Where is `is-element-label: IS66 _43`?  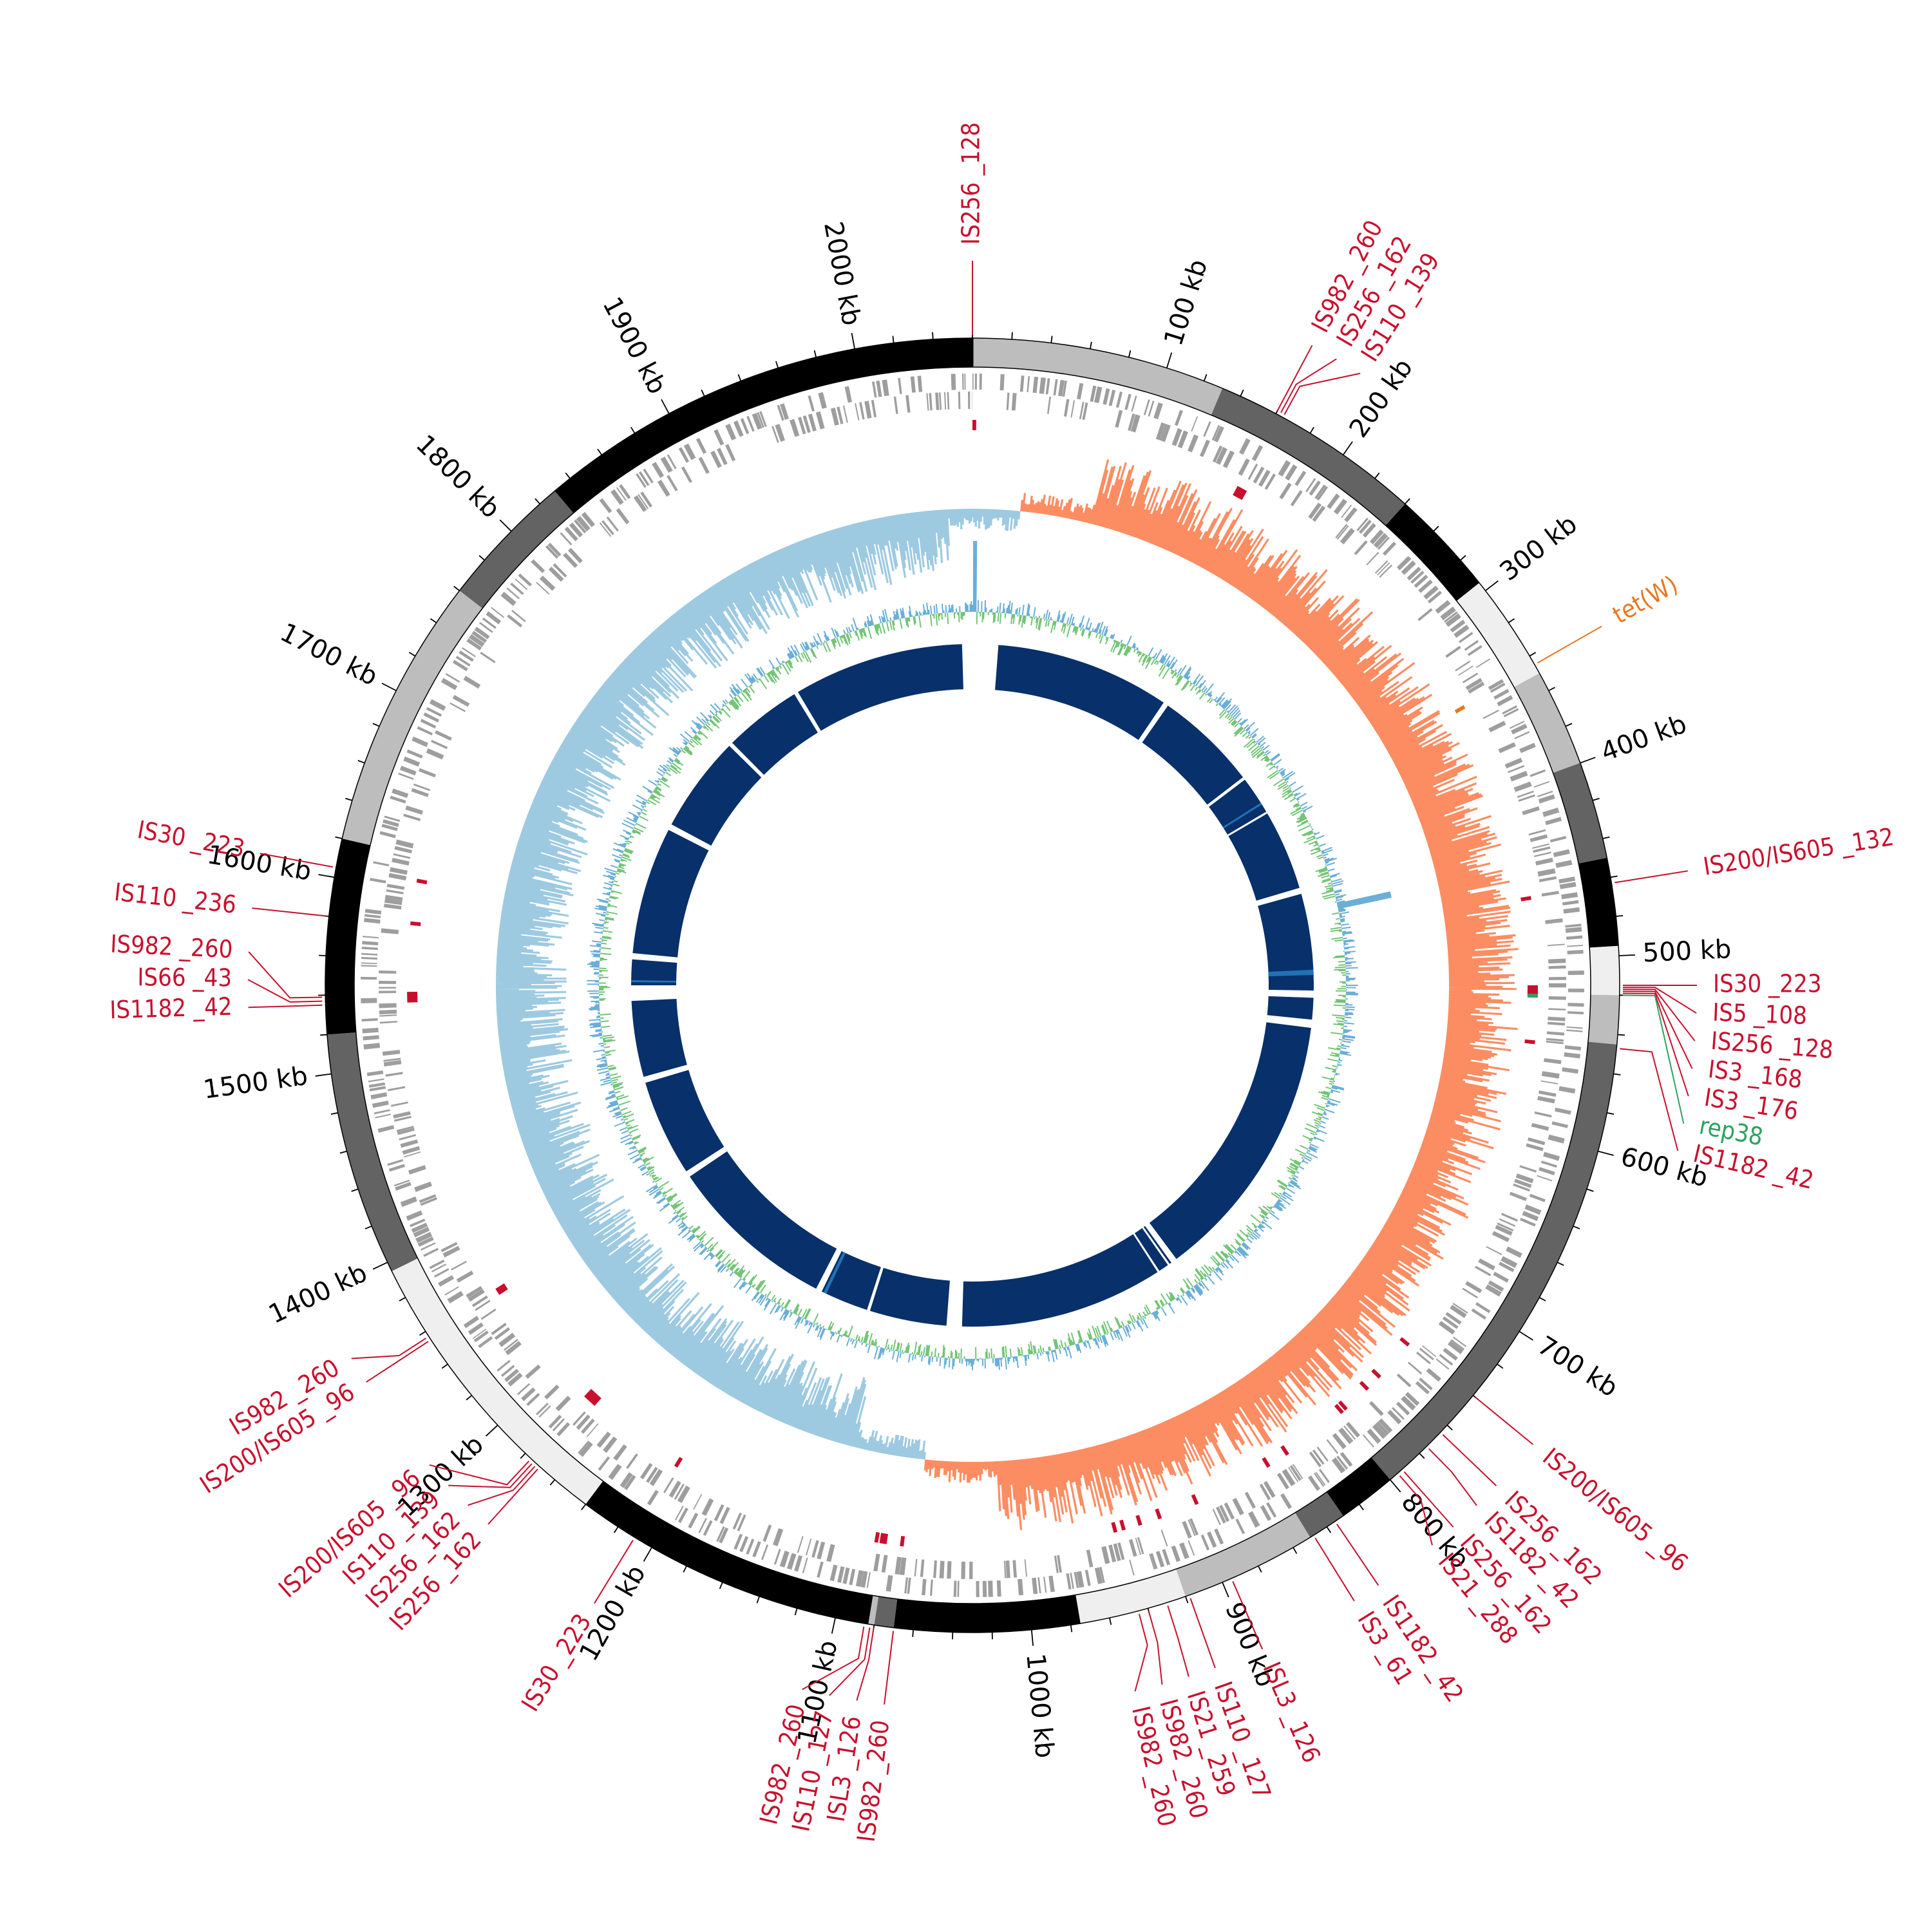
is-element-label: IS66 _43 is located at coordinates (184, 977).